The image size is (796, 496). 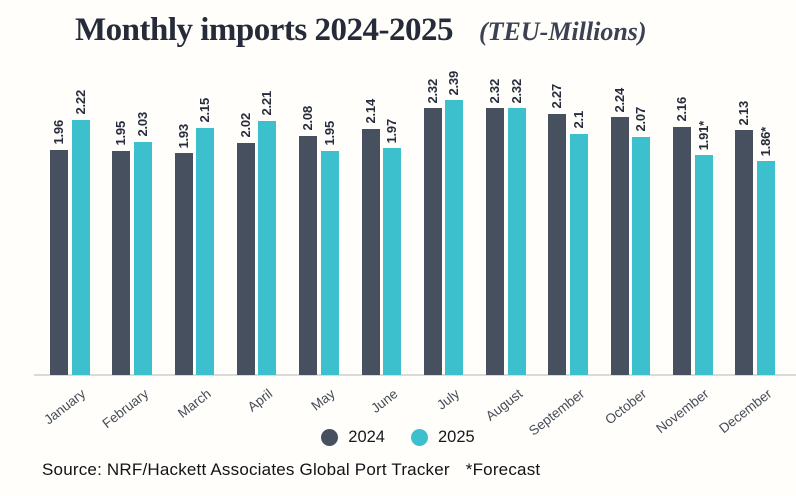 I want to click on value-label-2024-october: 2.24, so click(x=619, y=100).